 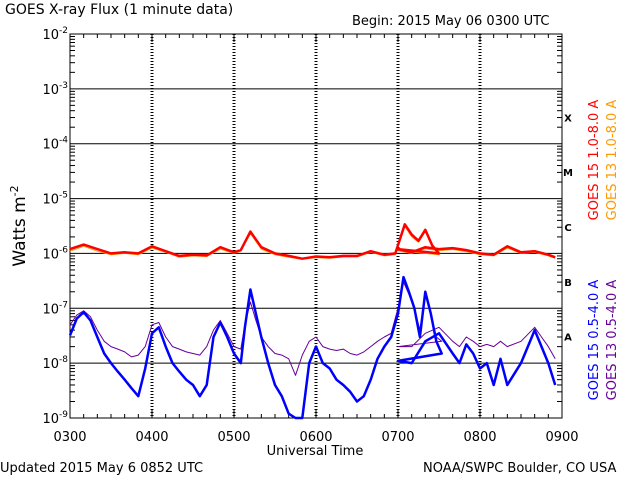 I want to click on begin-time: Begin: 2015 May 06 0300 UTC, so click(x=451, y=21).